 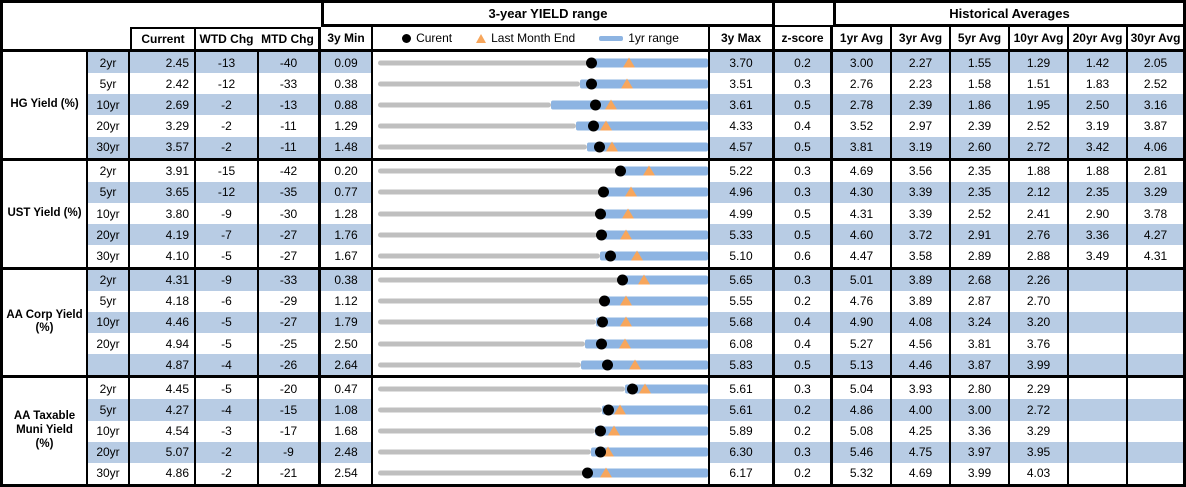 What do you see at coordinates (611, 38) in the screenshot?
I see `range-bar-icon` at bounding box center [611, 38].